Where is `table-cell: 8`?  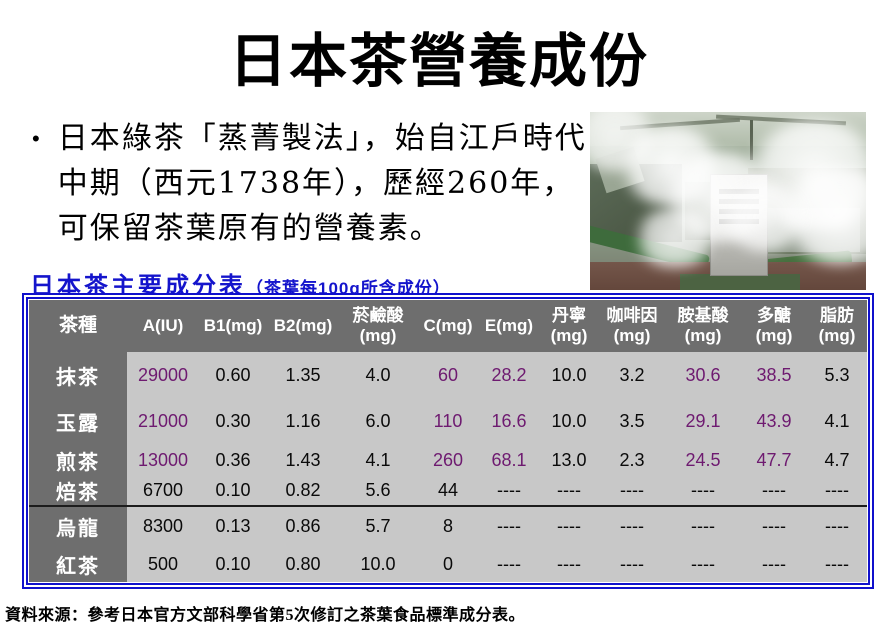
table-cell: 8 is located at coordinates (448, 525).